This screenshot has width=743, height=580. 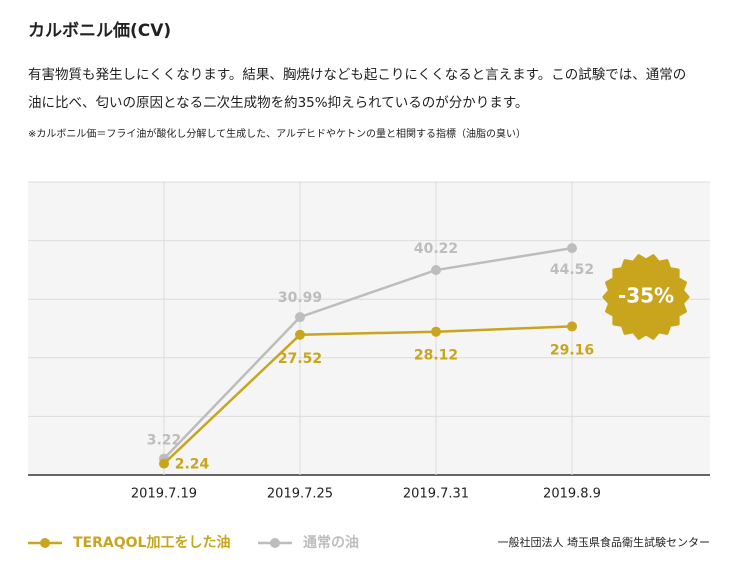 I want to click on value-label: 3.22, so click(x=164, y=441).